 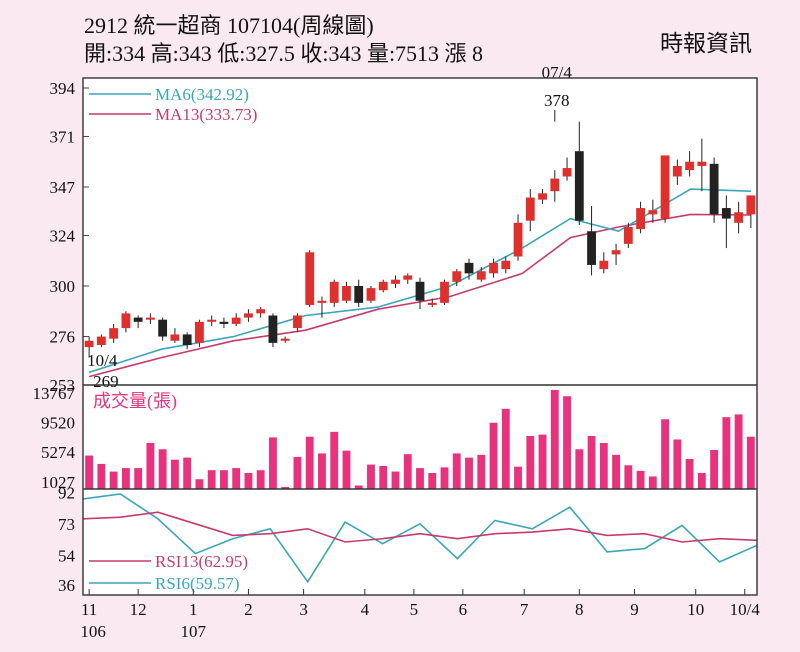 I want to click on ma13-legend: MA13(333.73), so click(x=206, y=114).